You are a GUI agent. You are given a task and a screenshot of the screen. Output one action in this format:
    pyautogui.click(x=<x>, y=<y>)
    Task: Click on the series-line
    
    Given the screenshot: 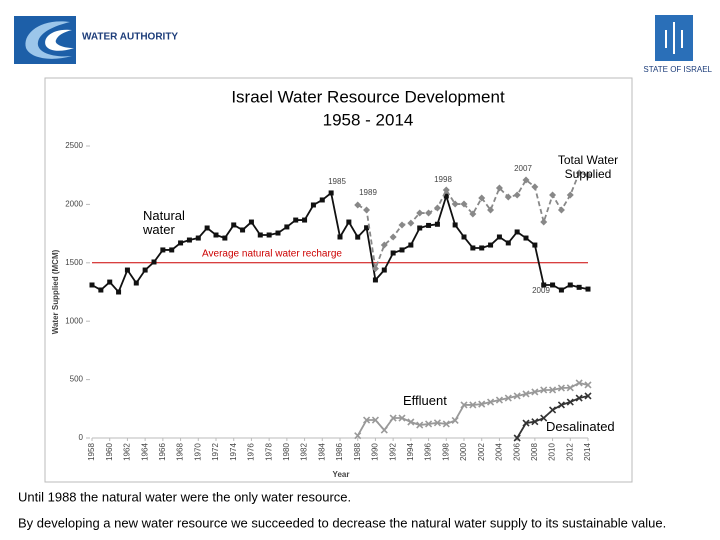 What is the action you would take?
    pyautogui.click(x=473, y=222)
    